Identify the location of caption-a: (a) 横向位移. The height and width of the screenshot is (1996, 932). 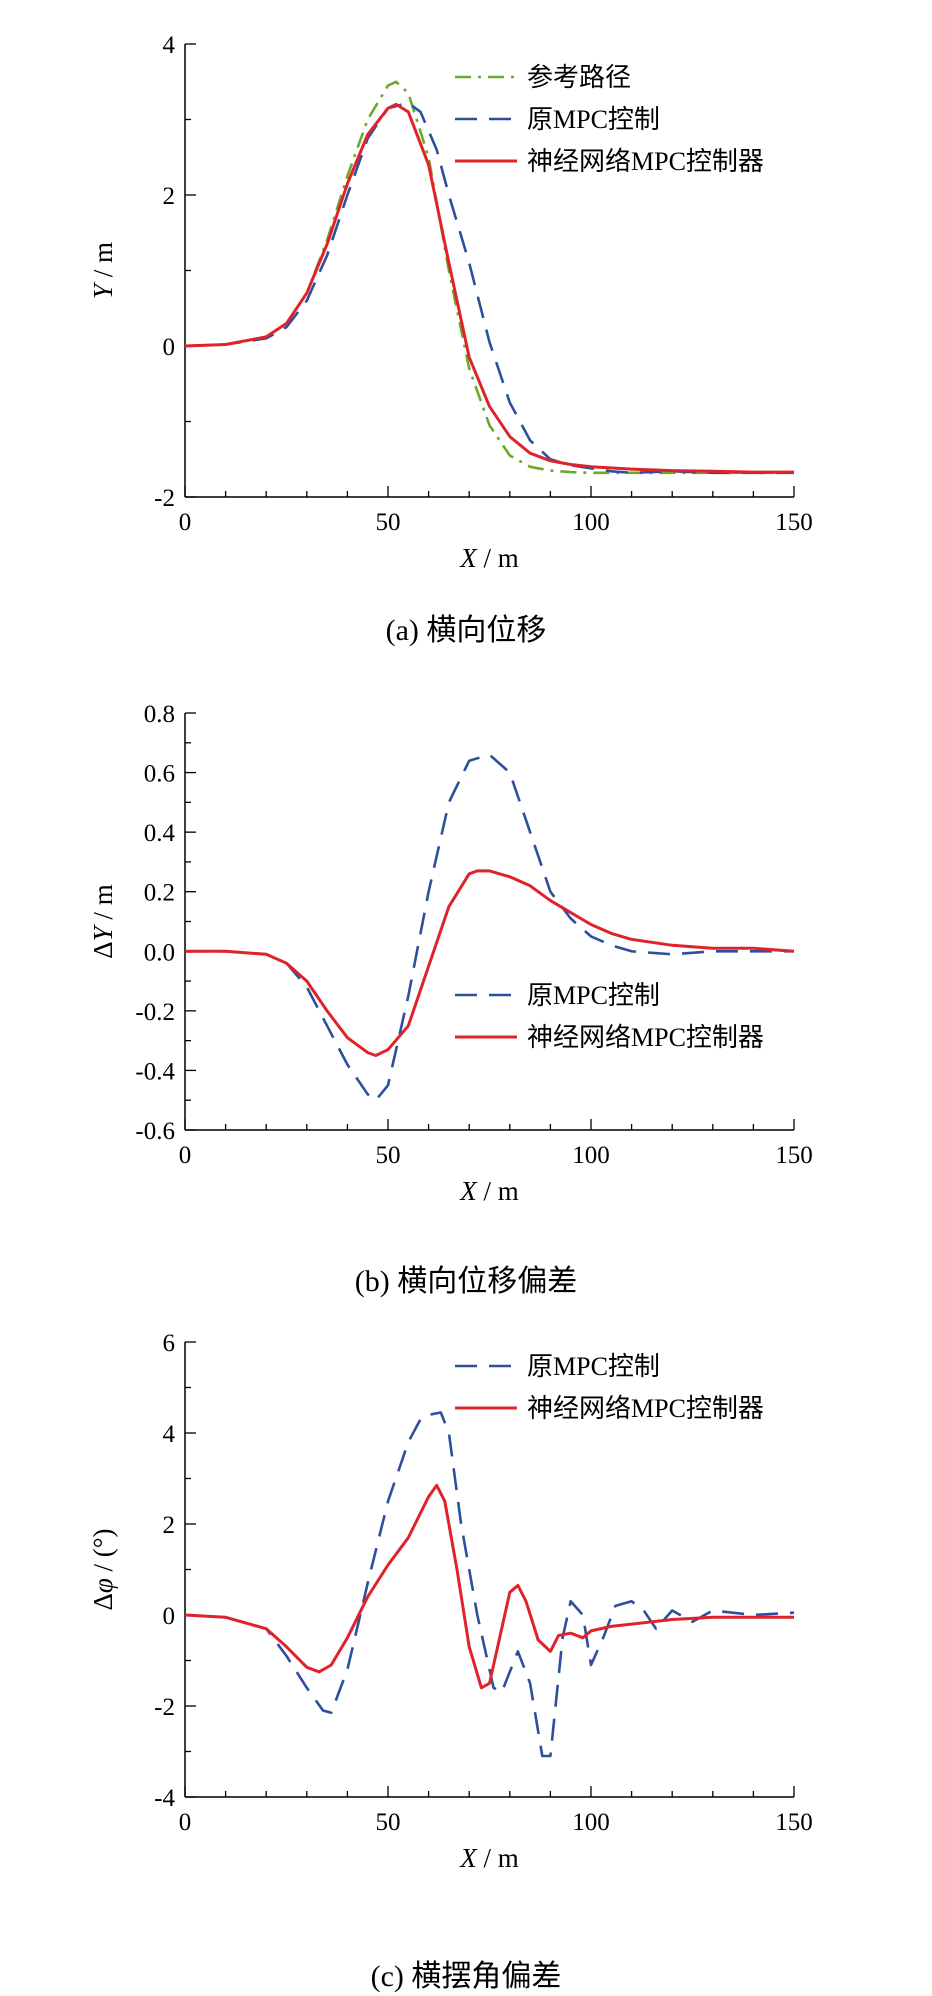
(466, 630).